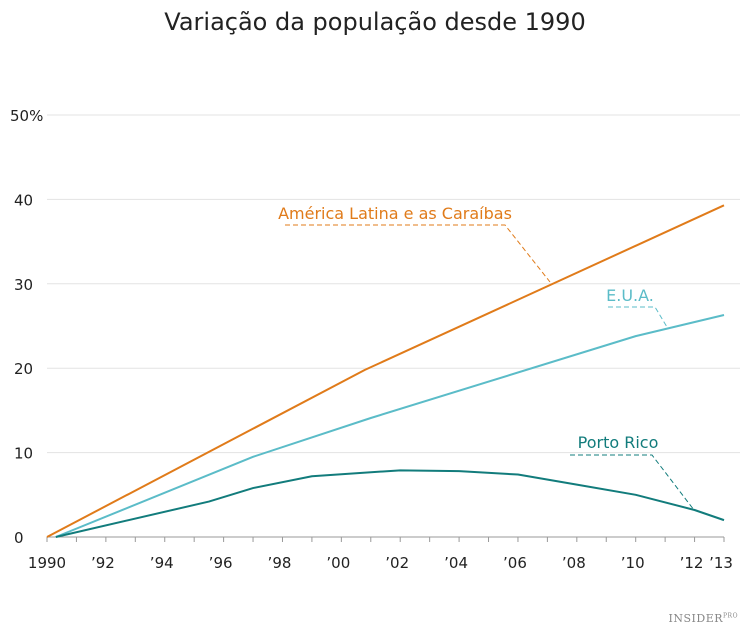 This screenshot has height=635, width=750. Describe the element at coordinates (515, 563) in the screenshot. I see `x-tick-label: ’06` at that location.